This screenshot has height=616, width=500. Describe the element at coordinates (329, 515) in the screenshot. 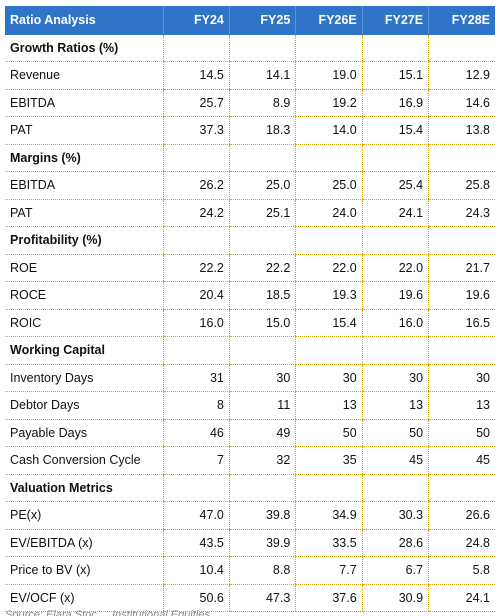

I see `value-cell: 34.9` at that location.